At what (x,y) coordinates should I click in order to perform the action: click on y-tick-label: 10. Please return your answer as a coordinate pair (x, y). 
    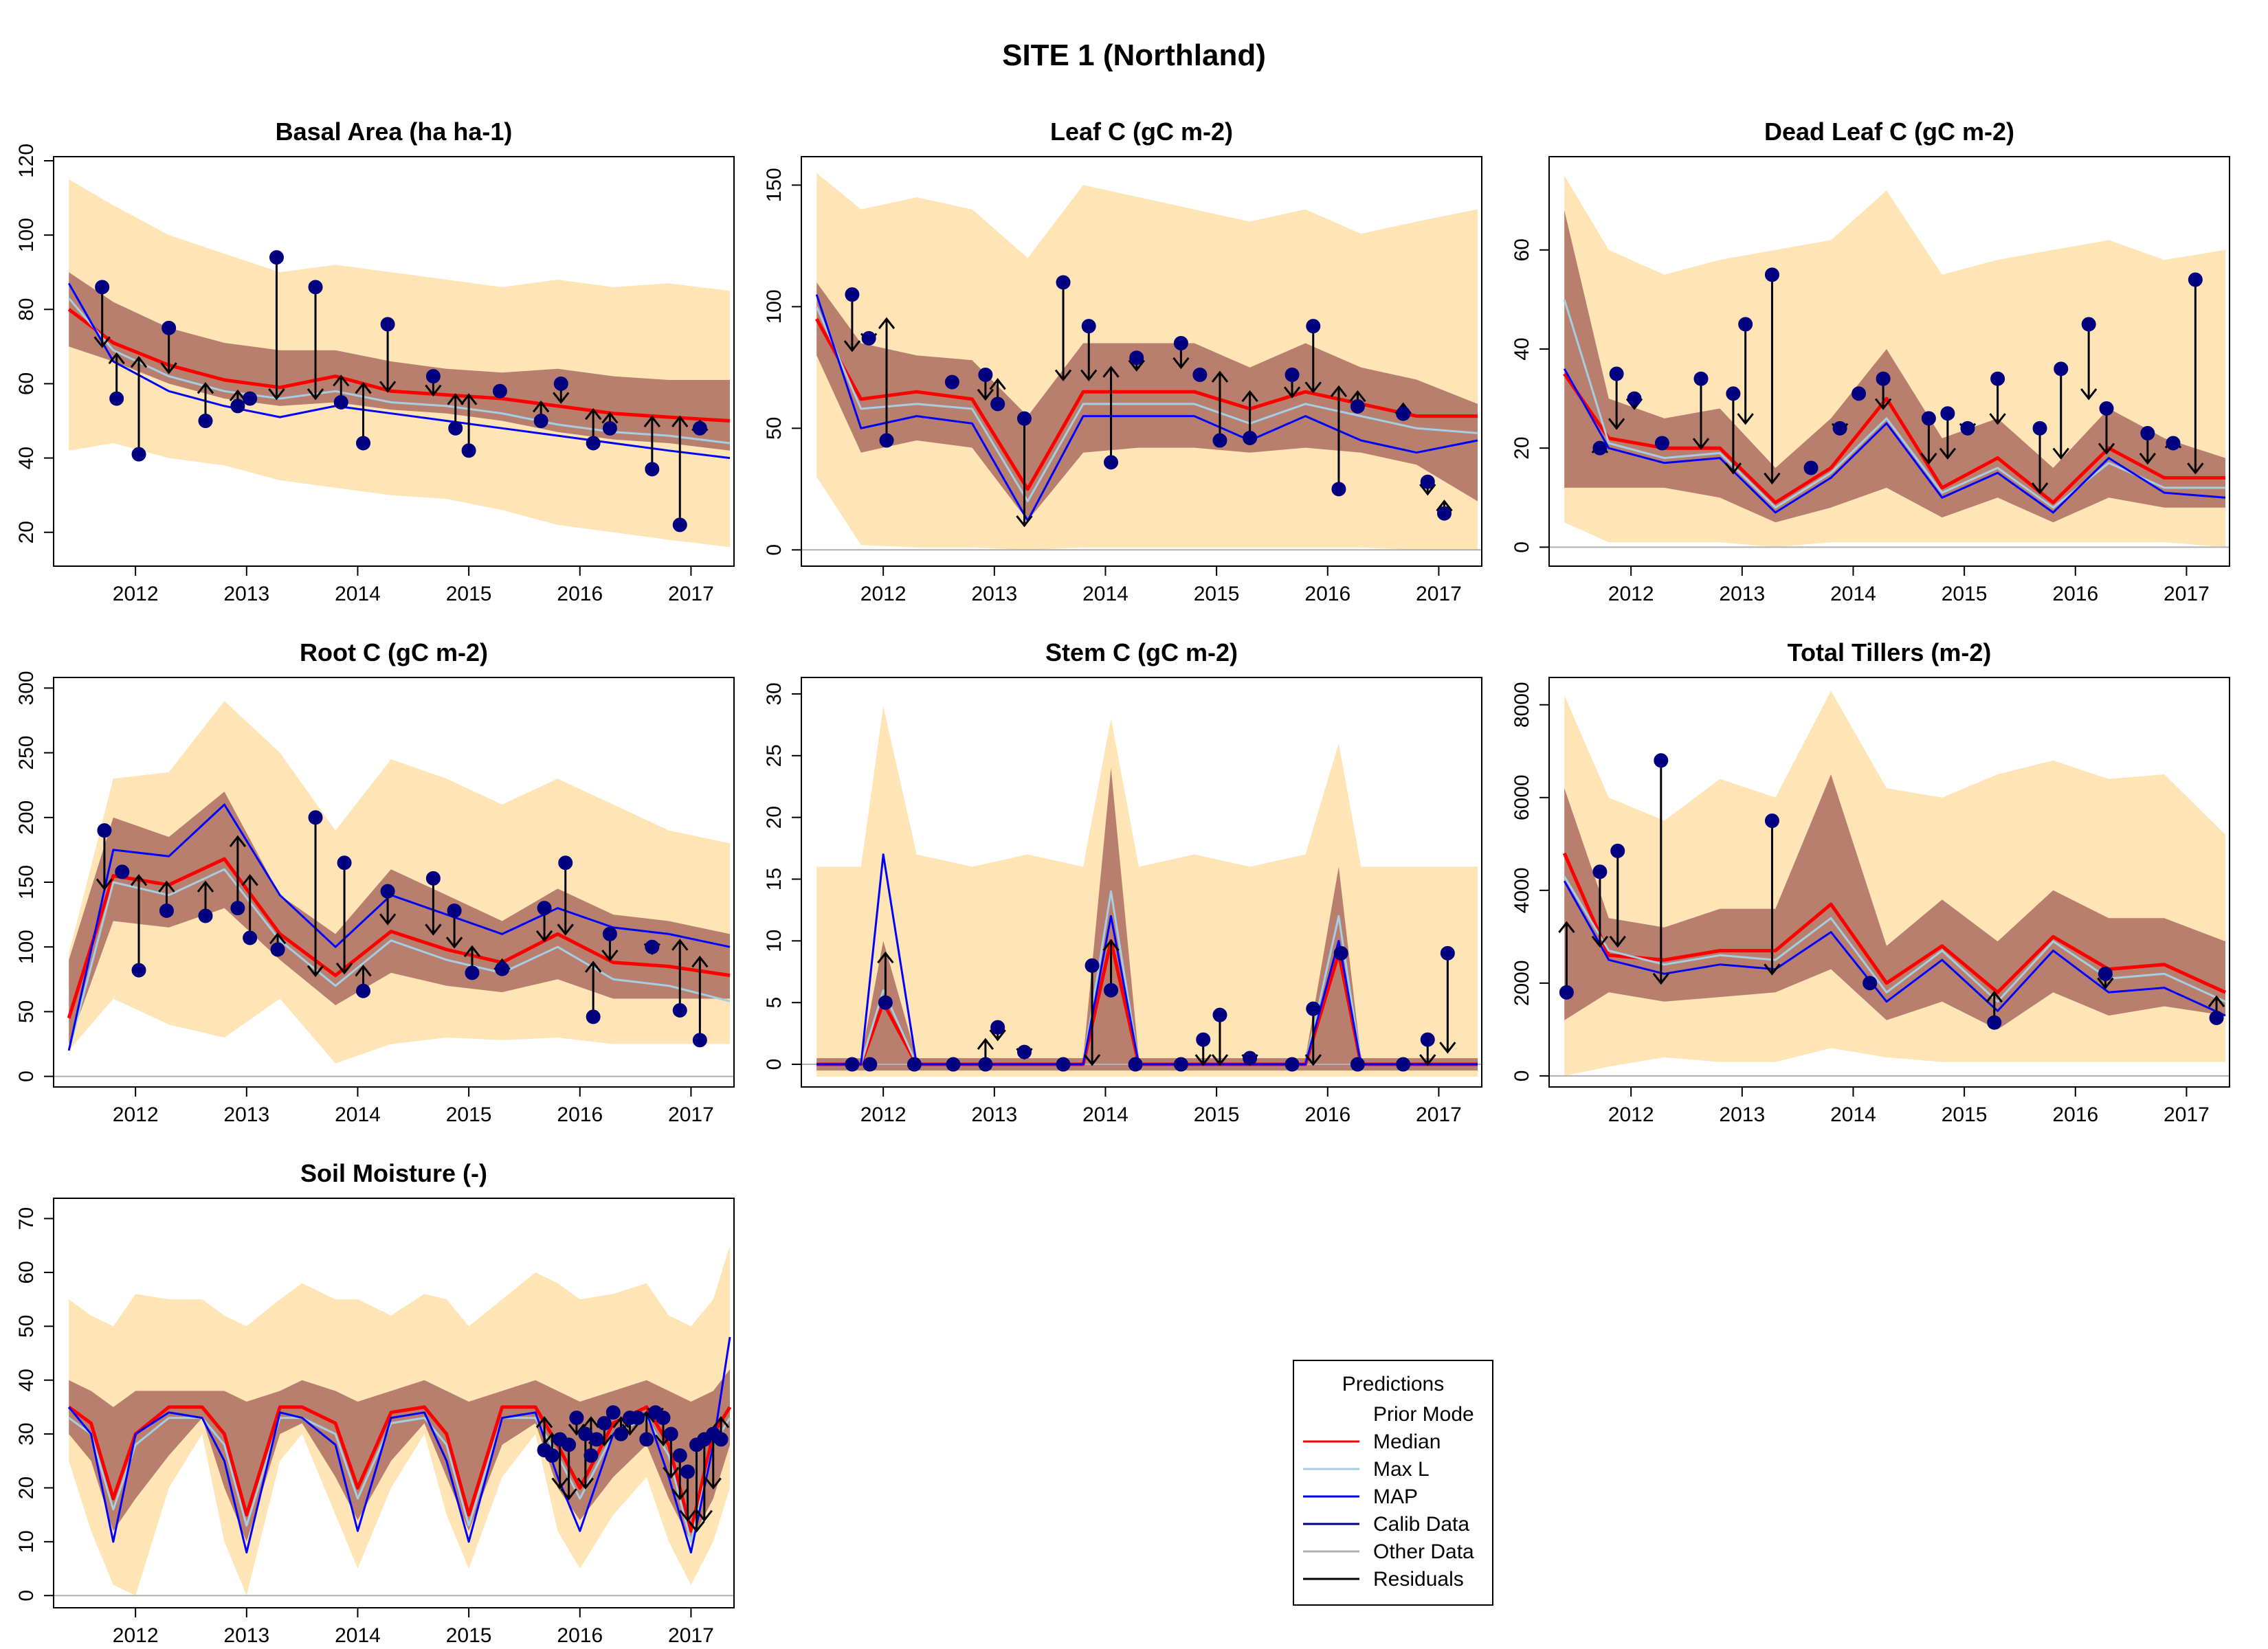
    Looking at the image, I should click on (774, 941).